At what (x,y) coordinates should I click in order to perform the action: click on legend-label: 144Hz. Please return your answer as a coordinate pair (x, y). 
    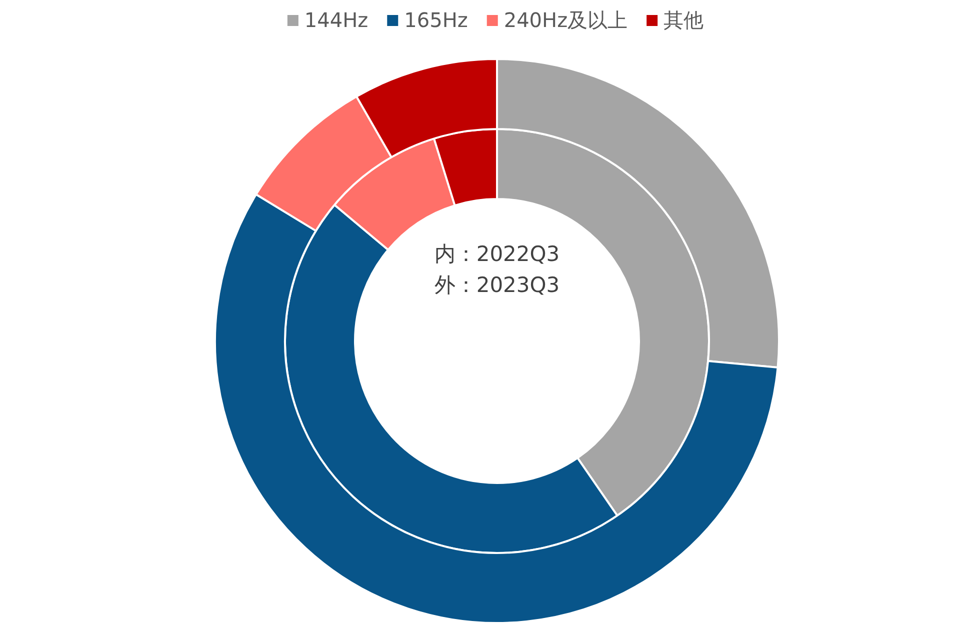
    Looking at the image, I should click on (336, 20).